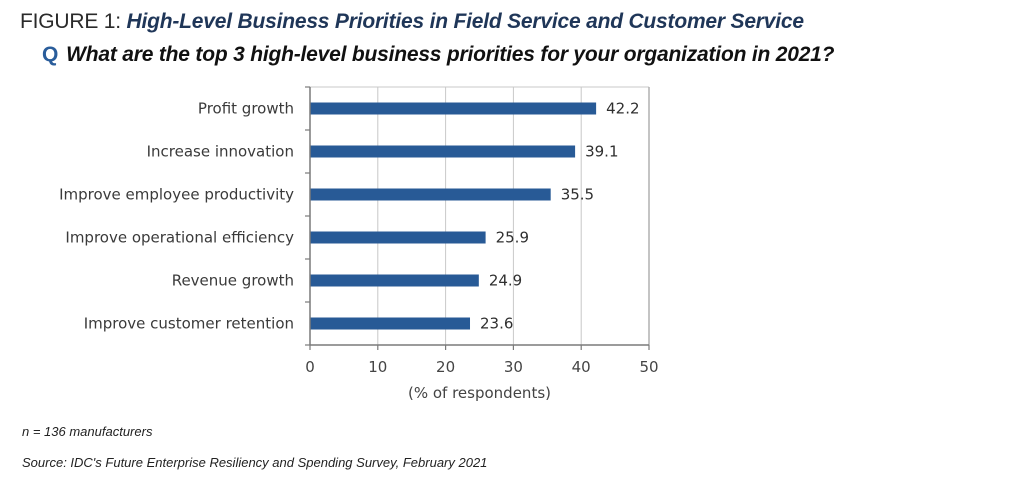 The image size is (1024, 487). I want to click on bars, so click(453, 216).